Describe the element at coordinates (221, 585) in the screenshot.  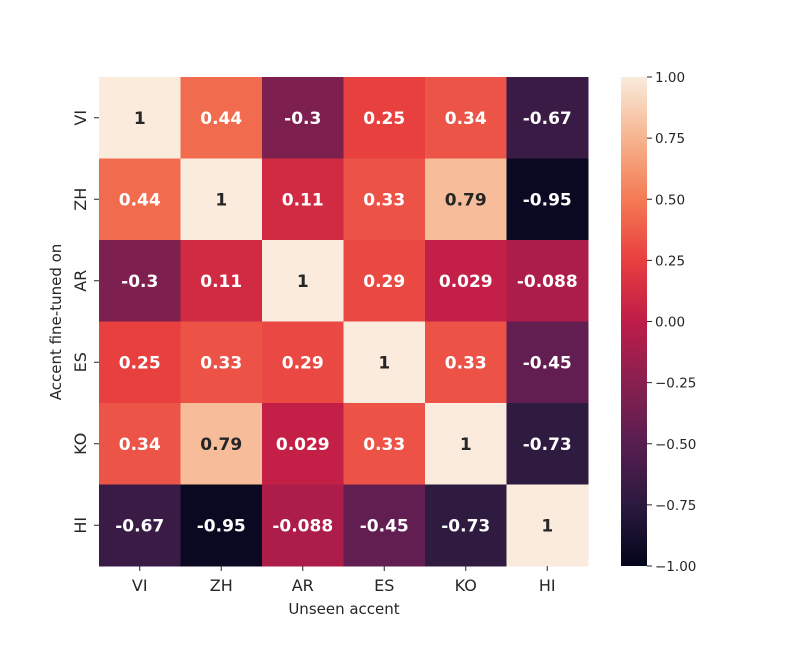
I see `x-tick-label: ZH` at that location.